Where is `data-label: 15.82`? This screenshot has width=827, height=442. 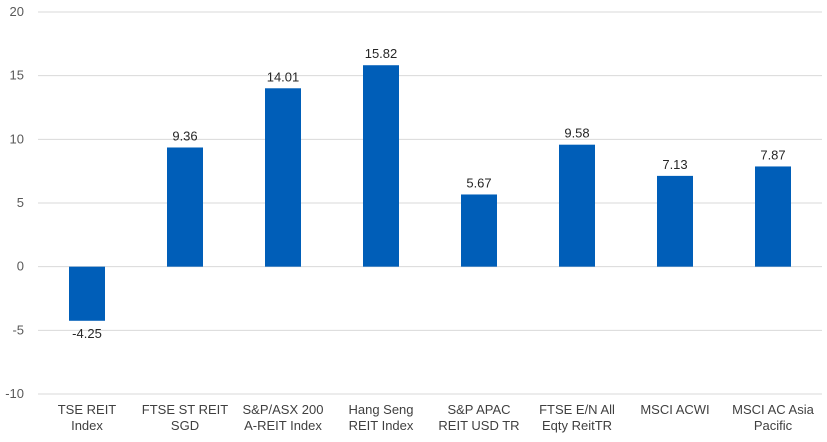
data-label: 15.82 is located at coordinates (381, 53).